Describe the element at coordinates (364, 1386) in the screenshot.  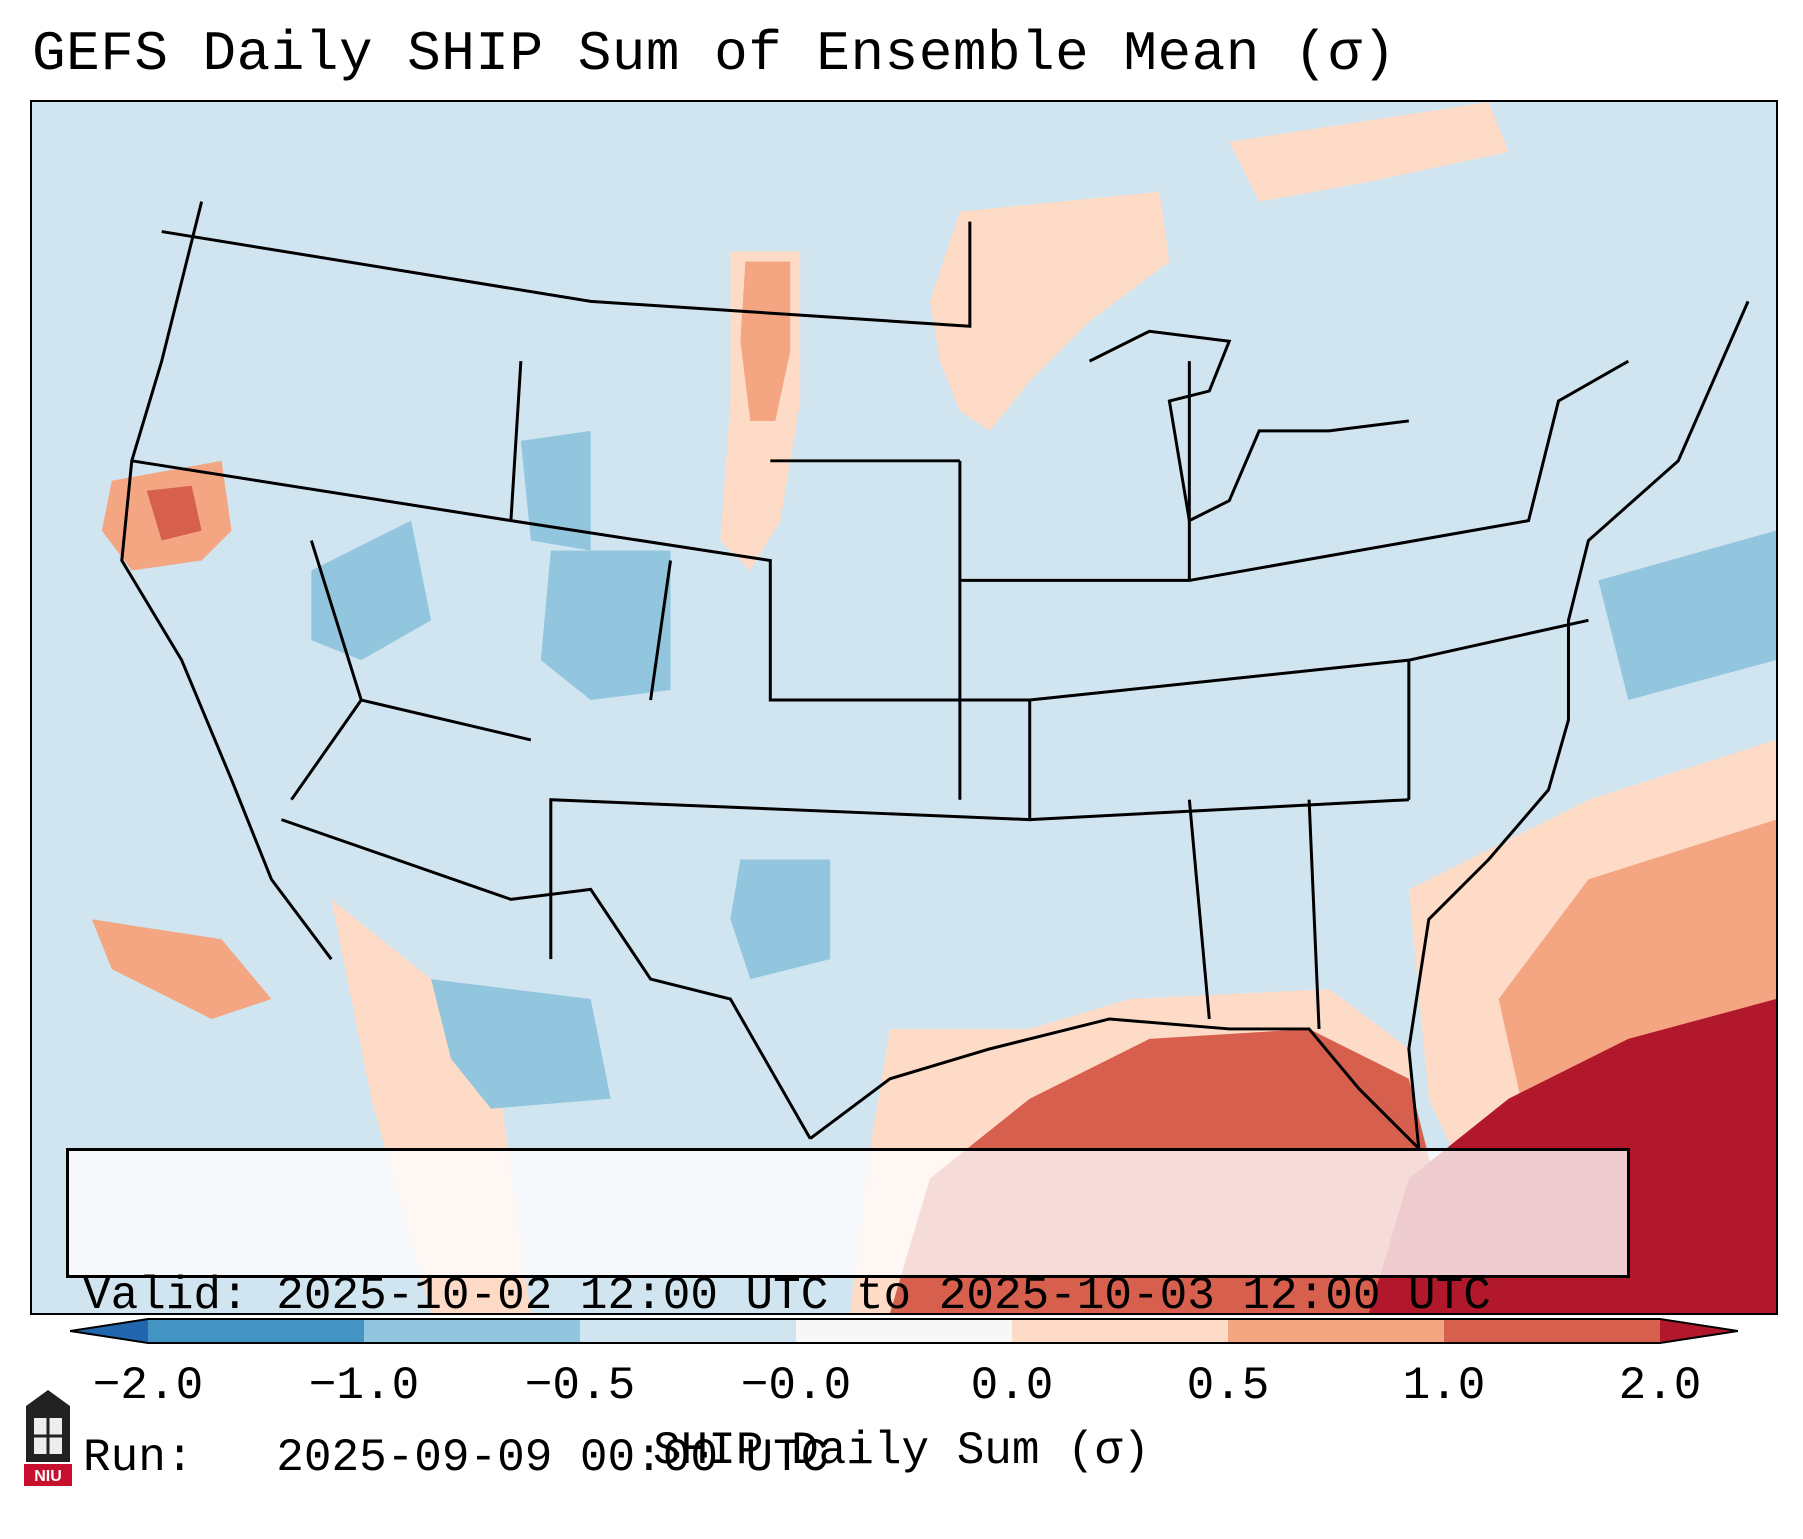
I see `colorbar-tick: −1.0` at that location.